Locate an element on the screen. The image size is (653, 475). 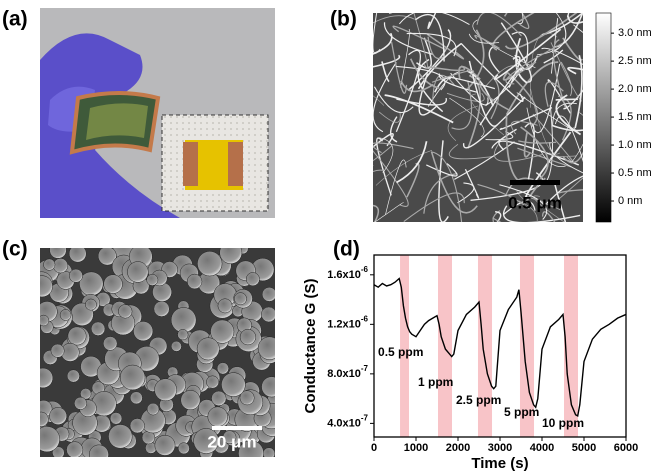
band-label: 10 ppm is located at coordinates (563, 423).